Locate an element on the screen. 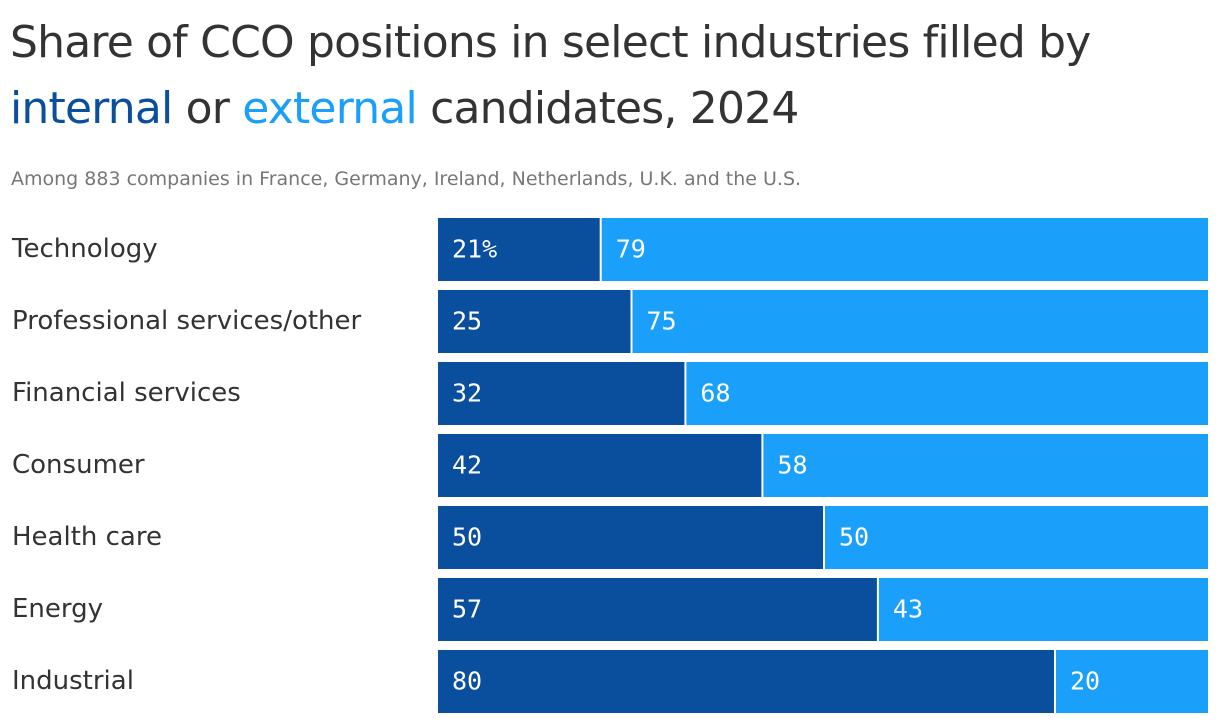 The image size is (1220, 724). title-text: or is located at coordinates (207, 108).